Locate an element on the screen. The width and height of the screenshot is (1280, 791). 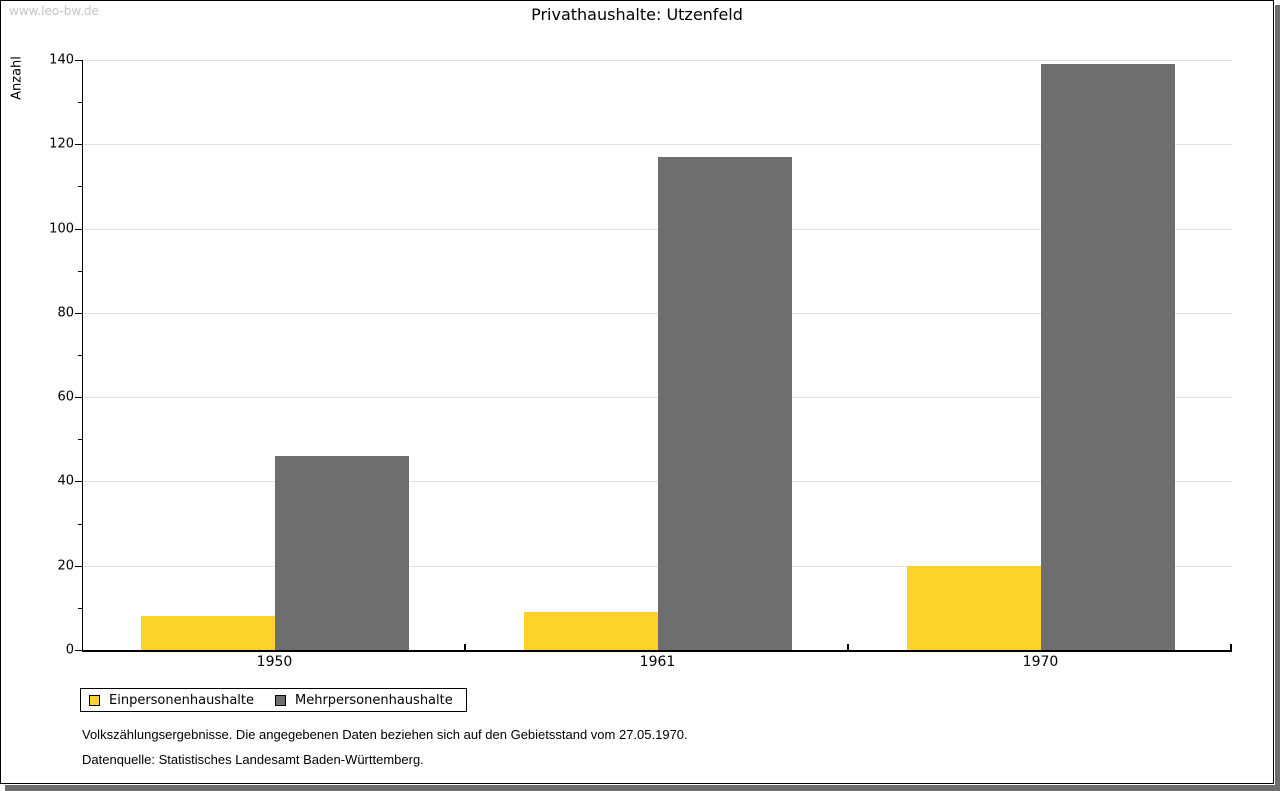
bar-Mehrpersonenhaushalte-1961 is located at coordinates (724, 403).